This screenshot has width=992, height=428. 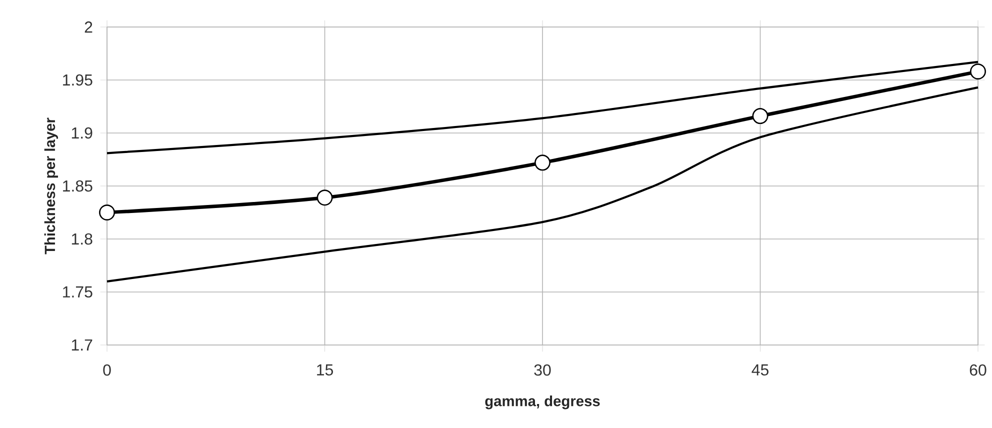 I want to click on x-tick-label: 45, so click(x=760, y=370).